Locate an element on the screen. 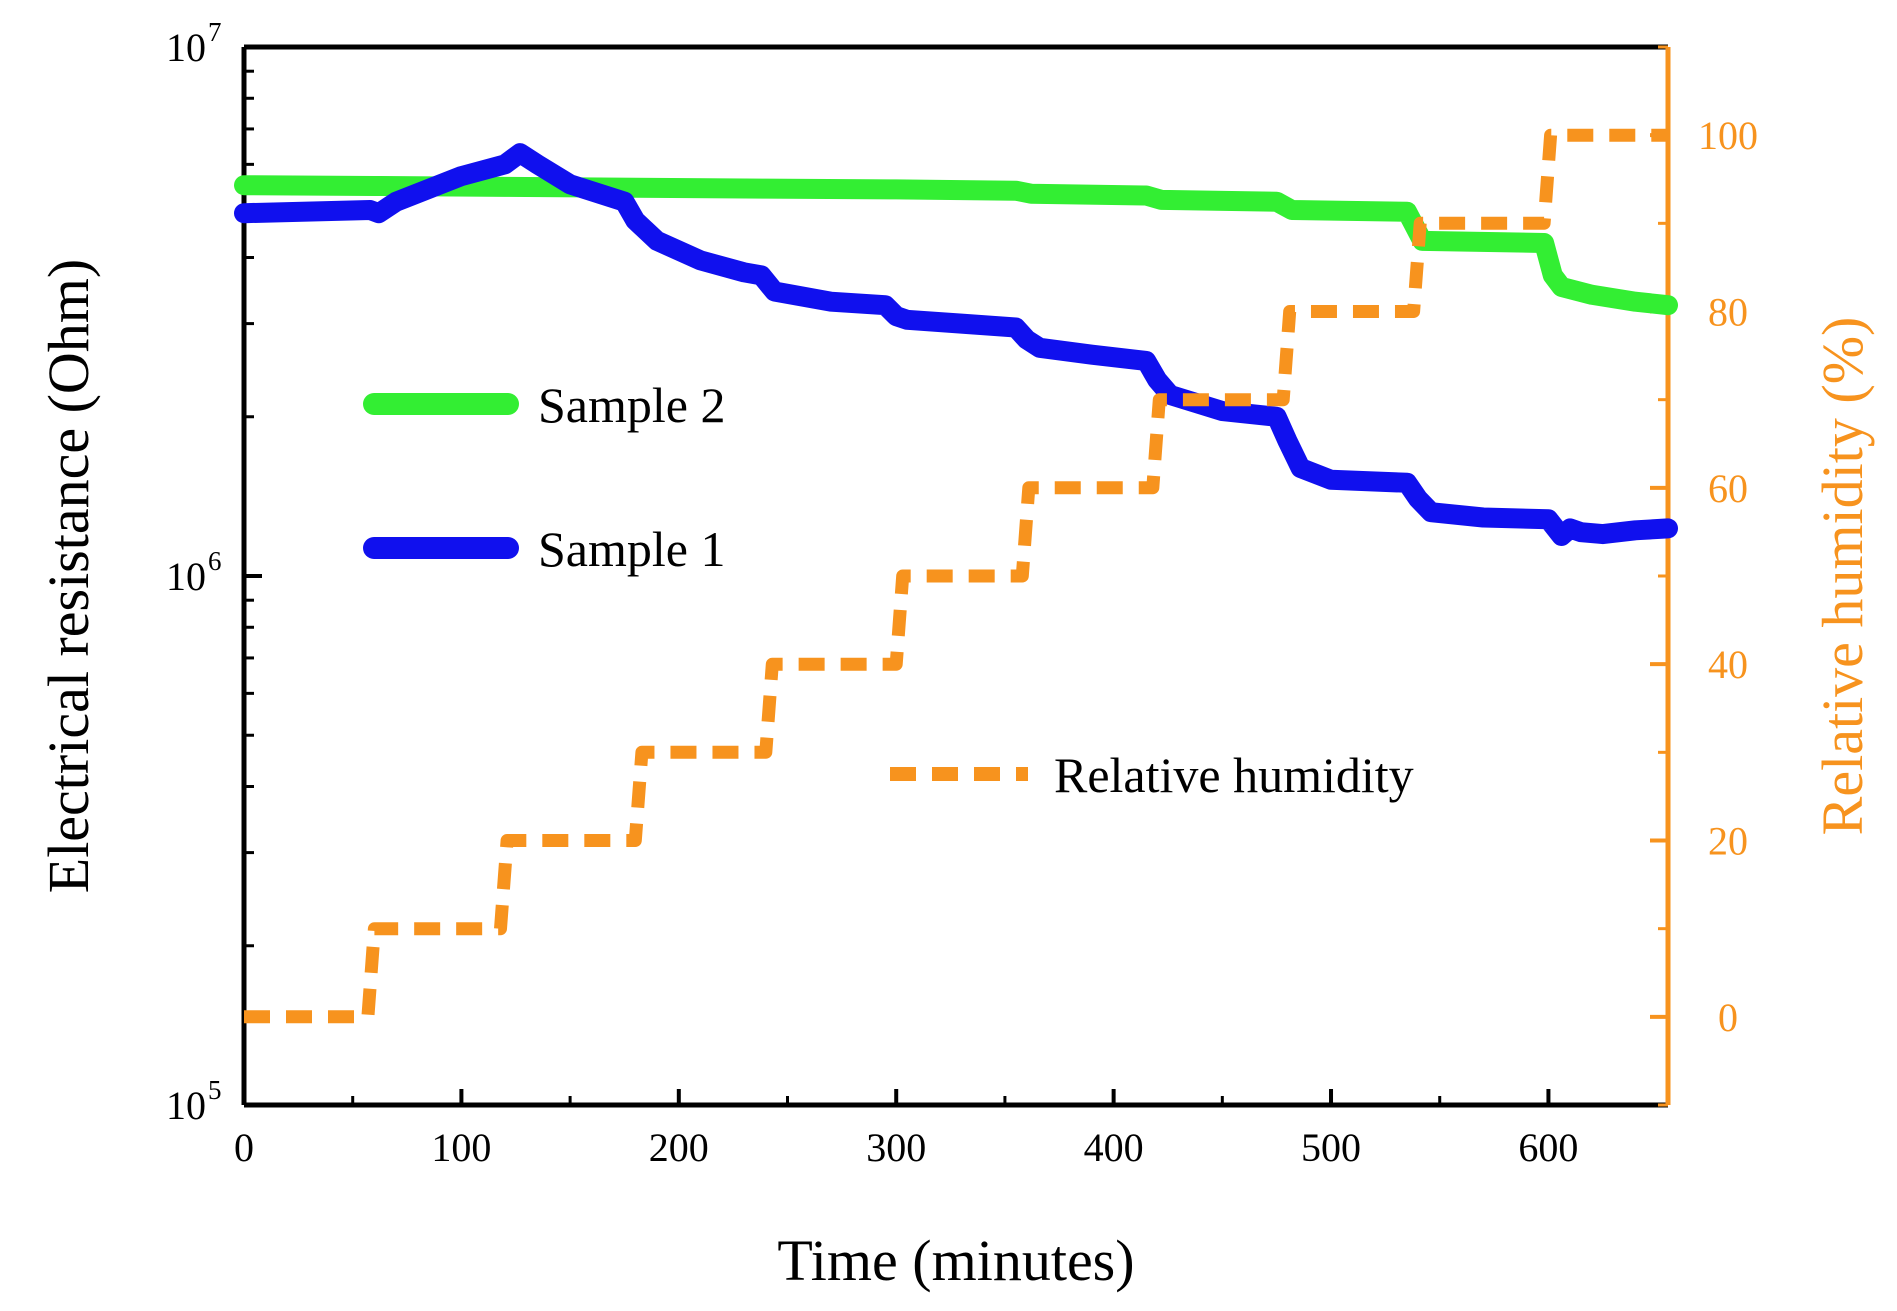 The height and width of the screenshot is (1311, 1897). y2-tick-label: 0 is located at coordinates (1728, 1017).